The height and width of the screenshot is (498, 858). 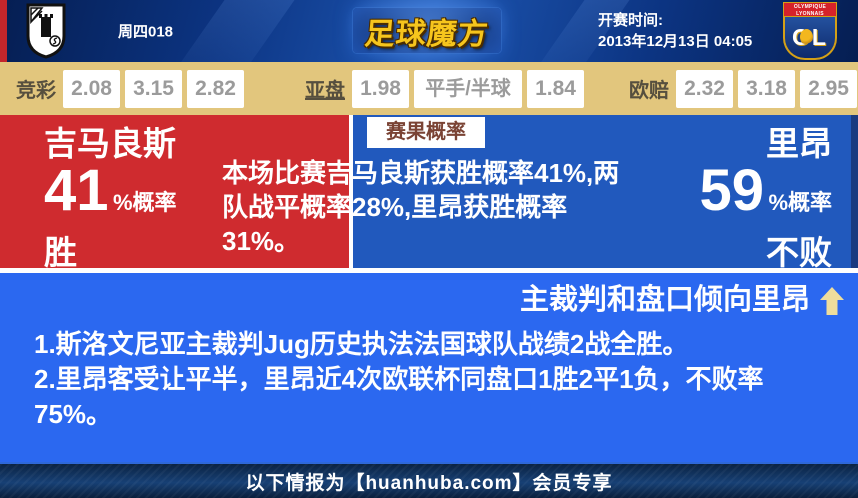 I want to click on away-result-label: 不败, so click(x=799, y=252).